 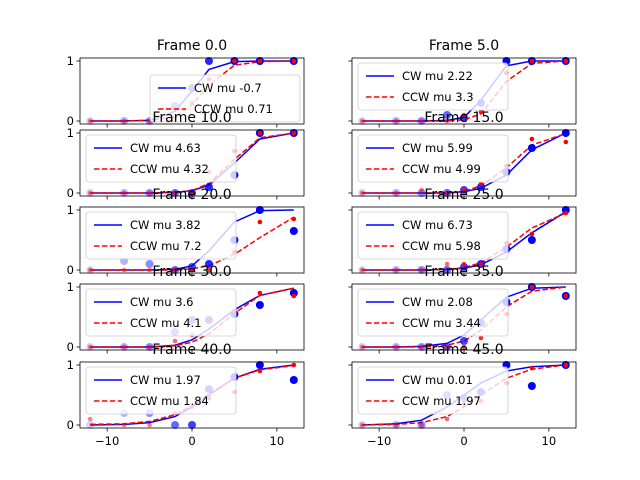 I want to click on panel-9: −10 0 10 CW mu 0.01 CCW mu 1.97 Frame 45.0, so click(x=462, y=395).